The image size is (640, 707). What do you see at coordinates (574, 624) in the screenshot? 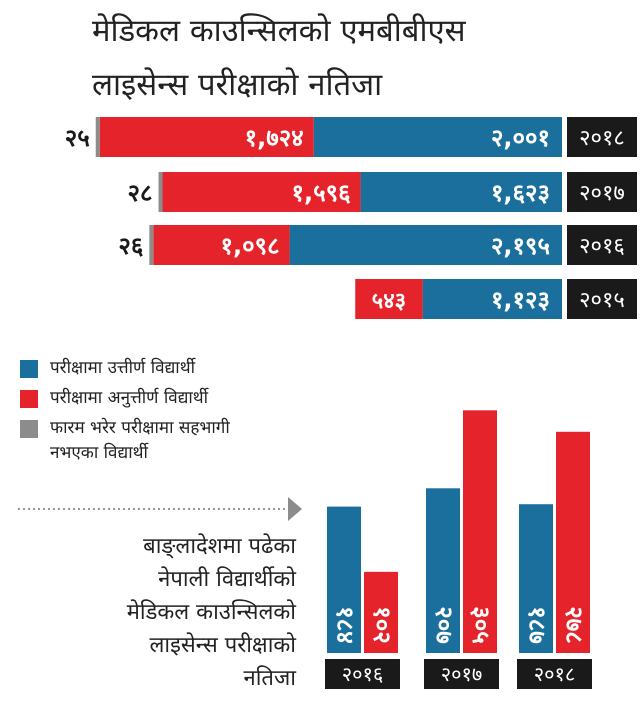
I see `column-label-failed: २७८` at bounding box center [574, 624].